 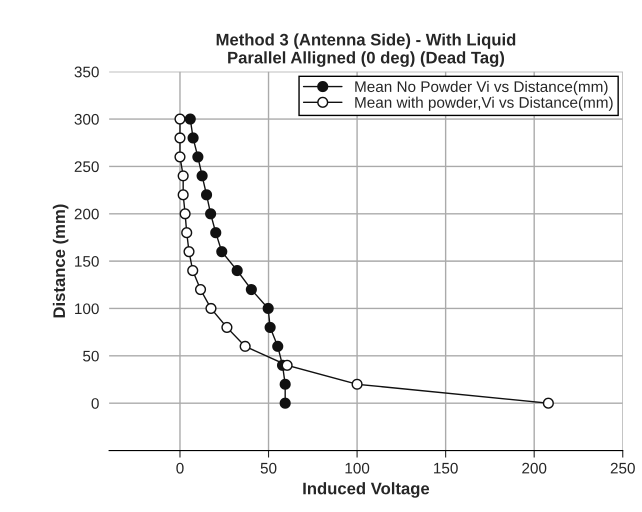 I want to click on y-tick-label: 350, so click(x=86, y=72).